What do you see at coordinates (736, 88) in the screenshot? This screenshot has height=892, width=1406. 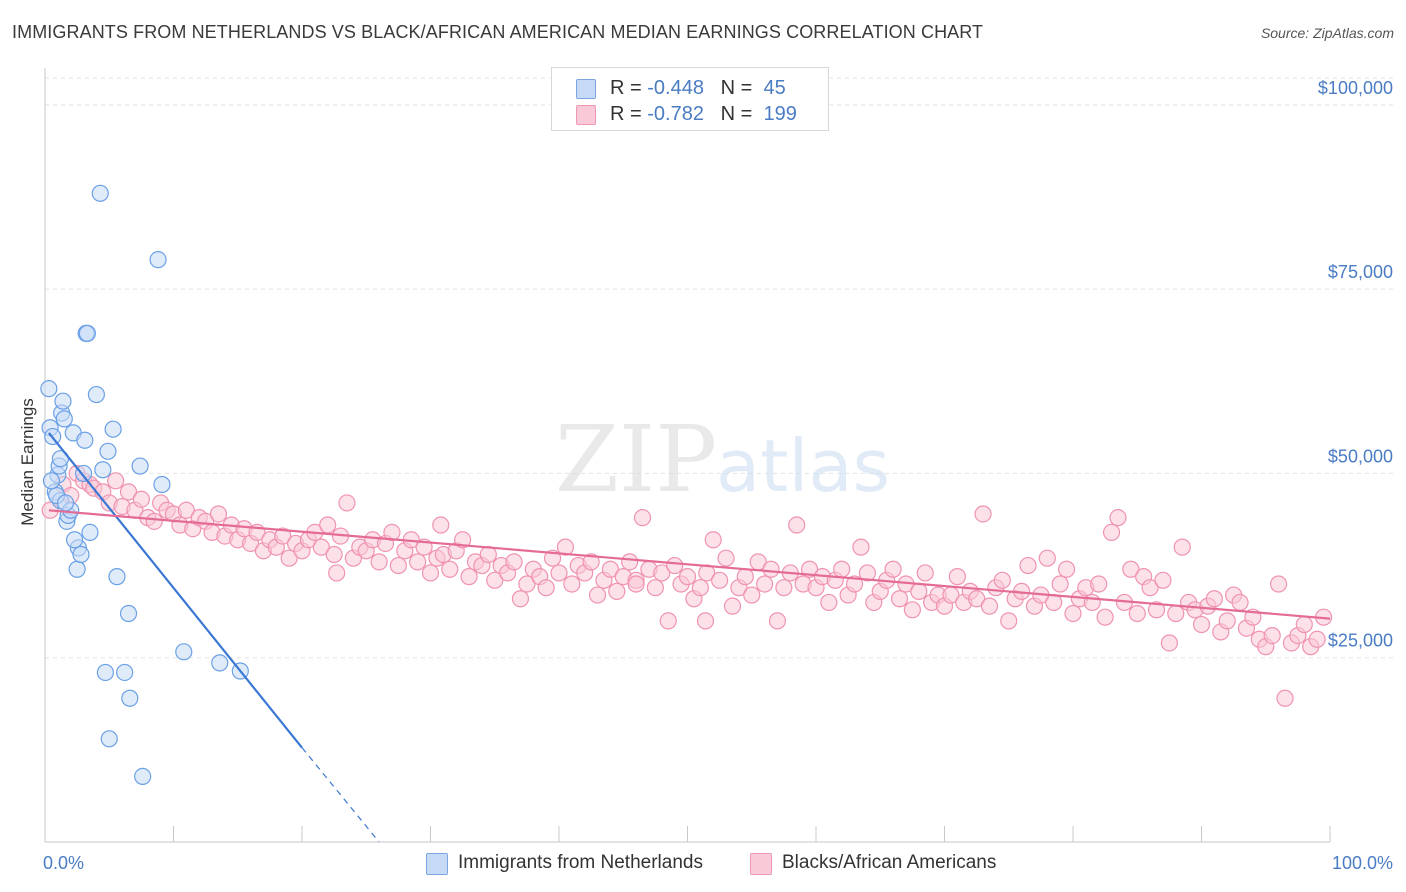 I see `legend-n-label: N =` at bounding box center [736, 88].